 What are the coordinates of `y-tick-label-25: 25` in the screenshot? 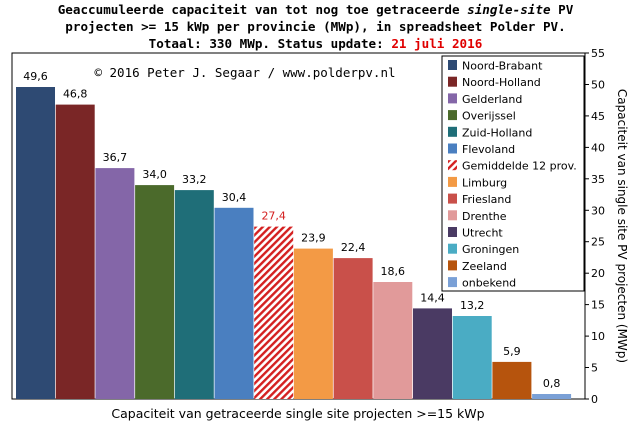 It's located at (598, 242).